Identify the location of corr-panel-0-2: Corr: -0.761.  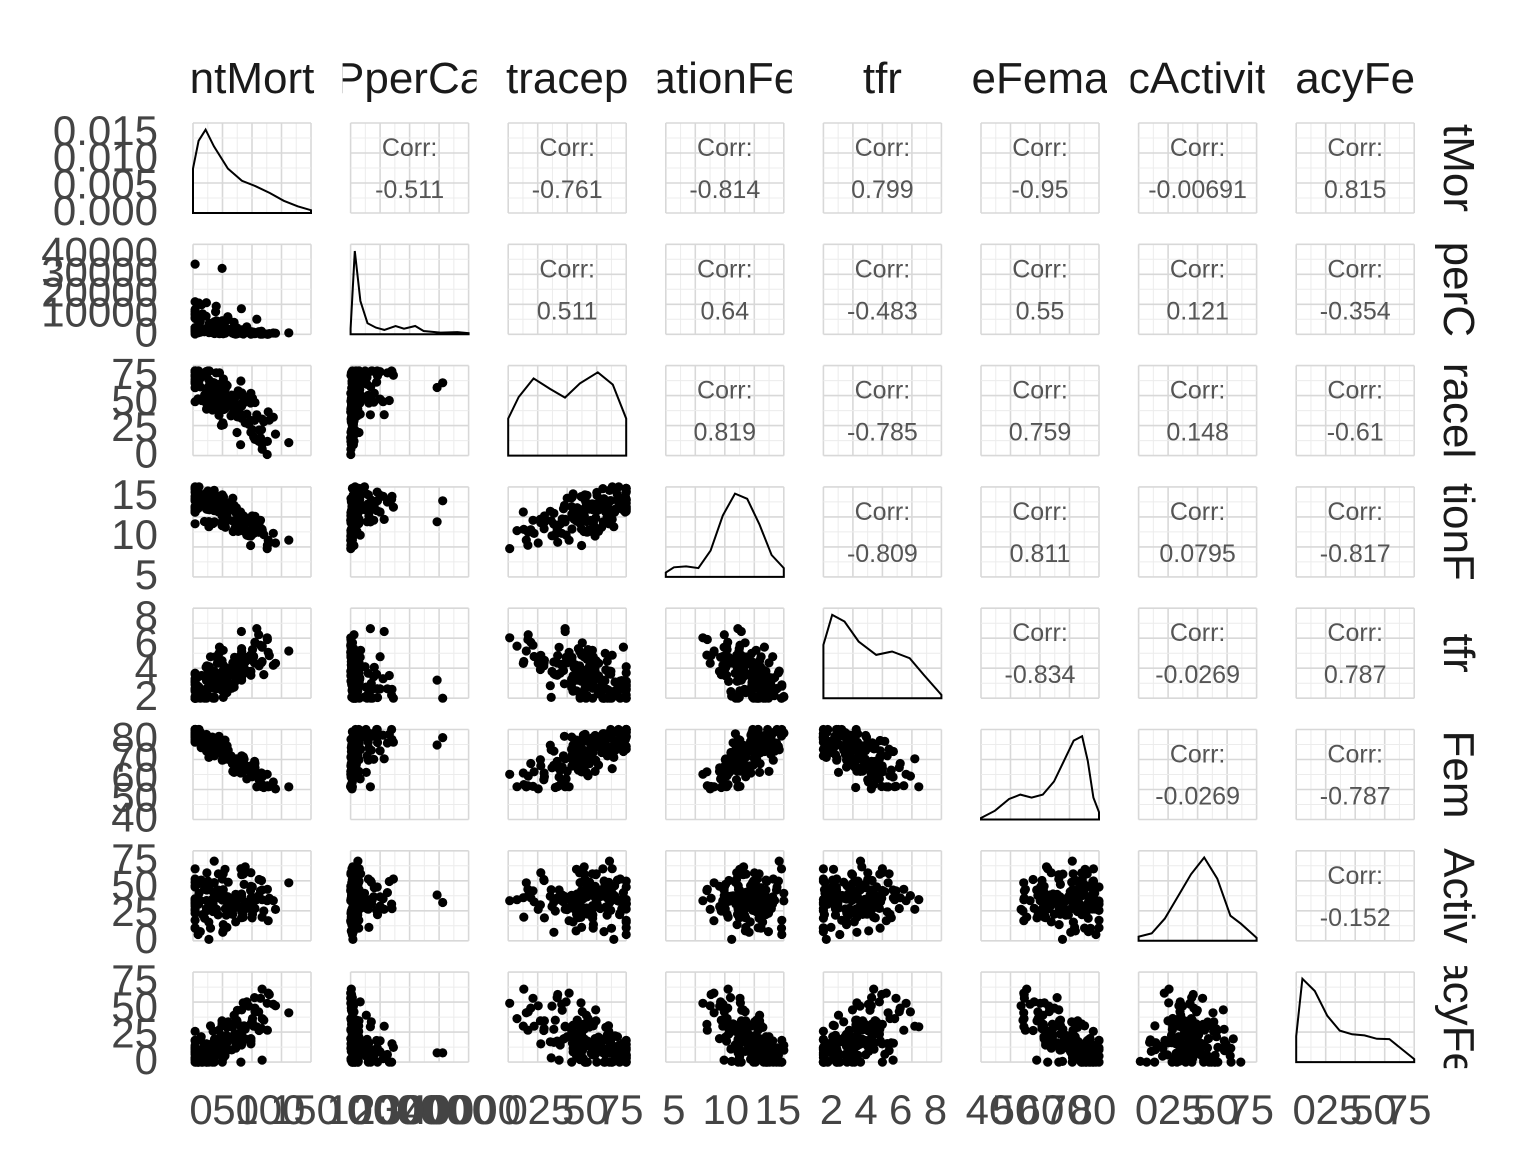
(567, 169).